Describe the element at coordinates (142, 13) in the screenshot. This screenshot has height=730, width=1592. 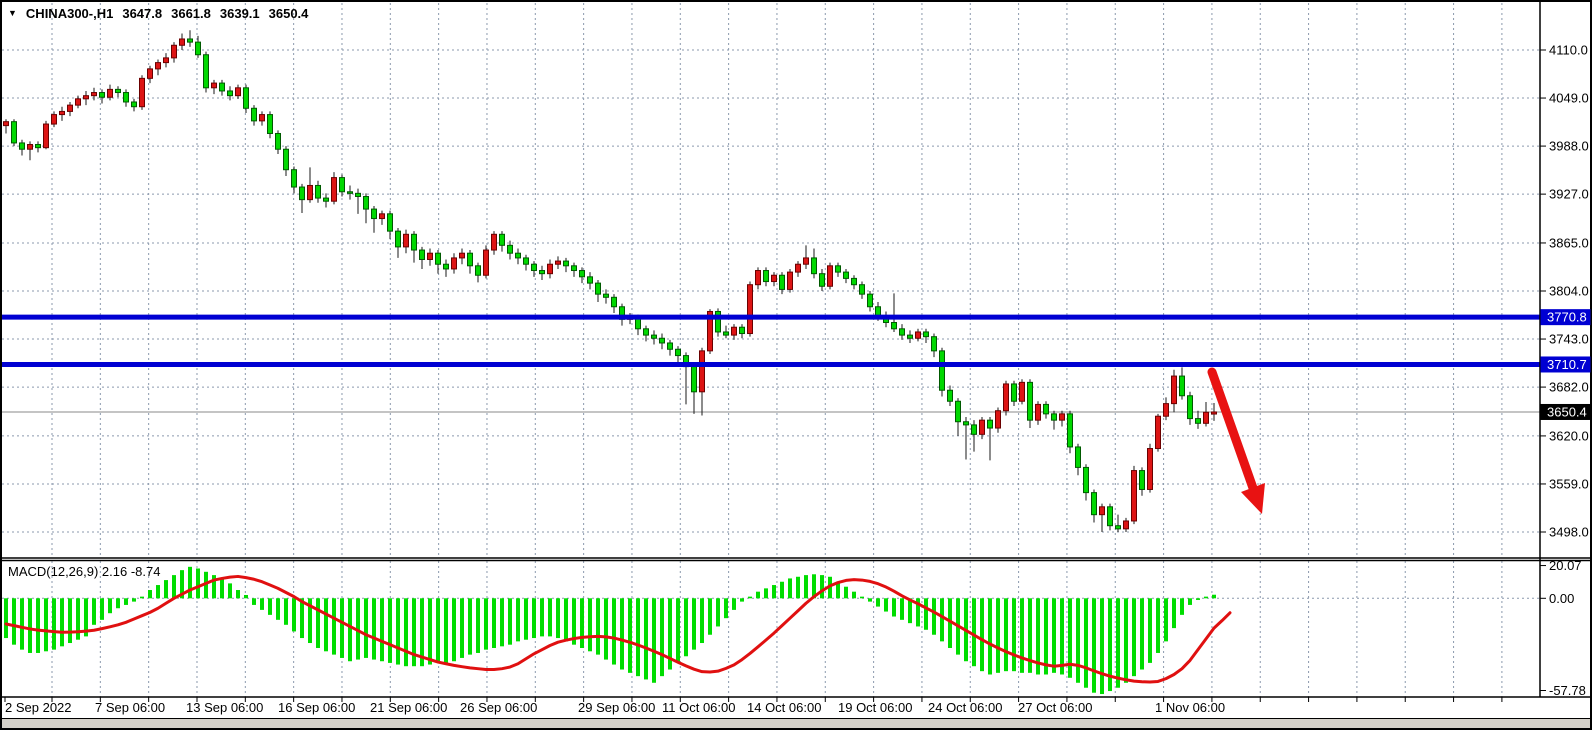
I see `ohlc-open: 3647.8` at that location.